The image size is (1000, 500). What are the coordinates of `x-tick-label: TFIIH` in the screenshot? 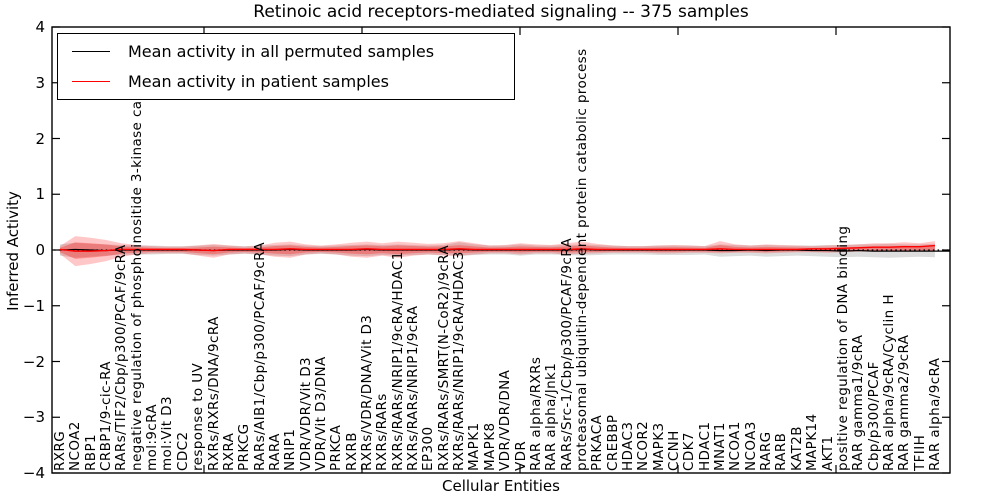 It's located at (919, 452).